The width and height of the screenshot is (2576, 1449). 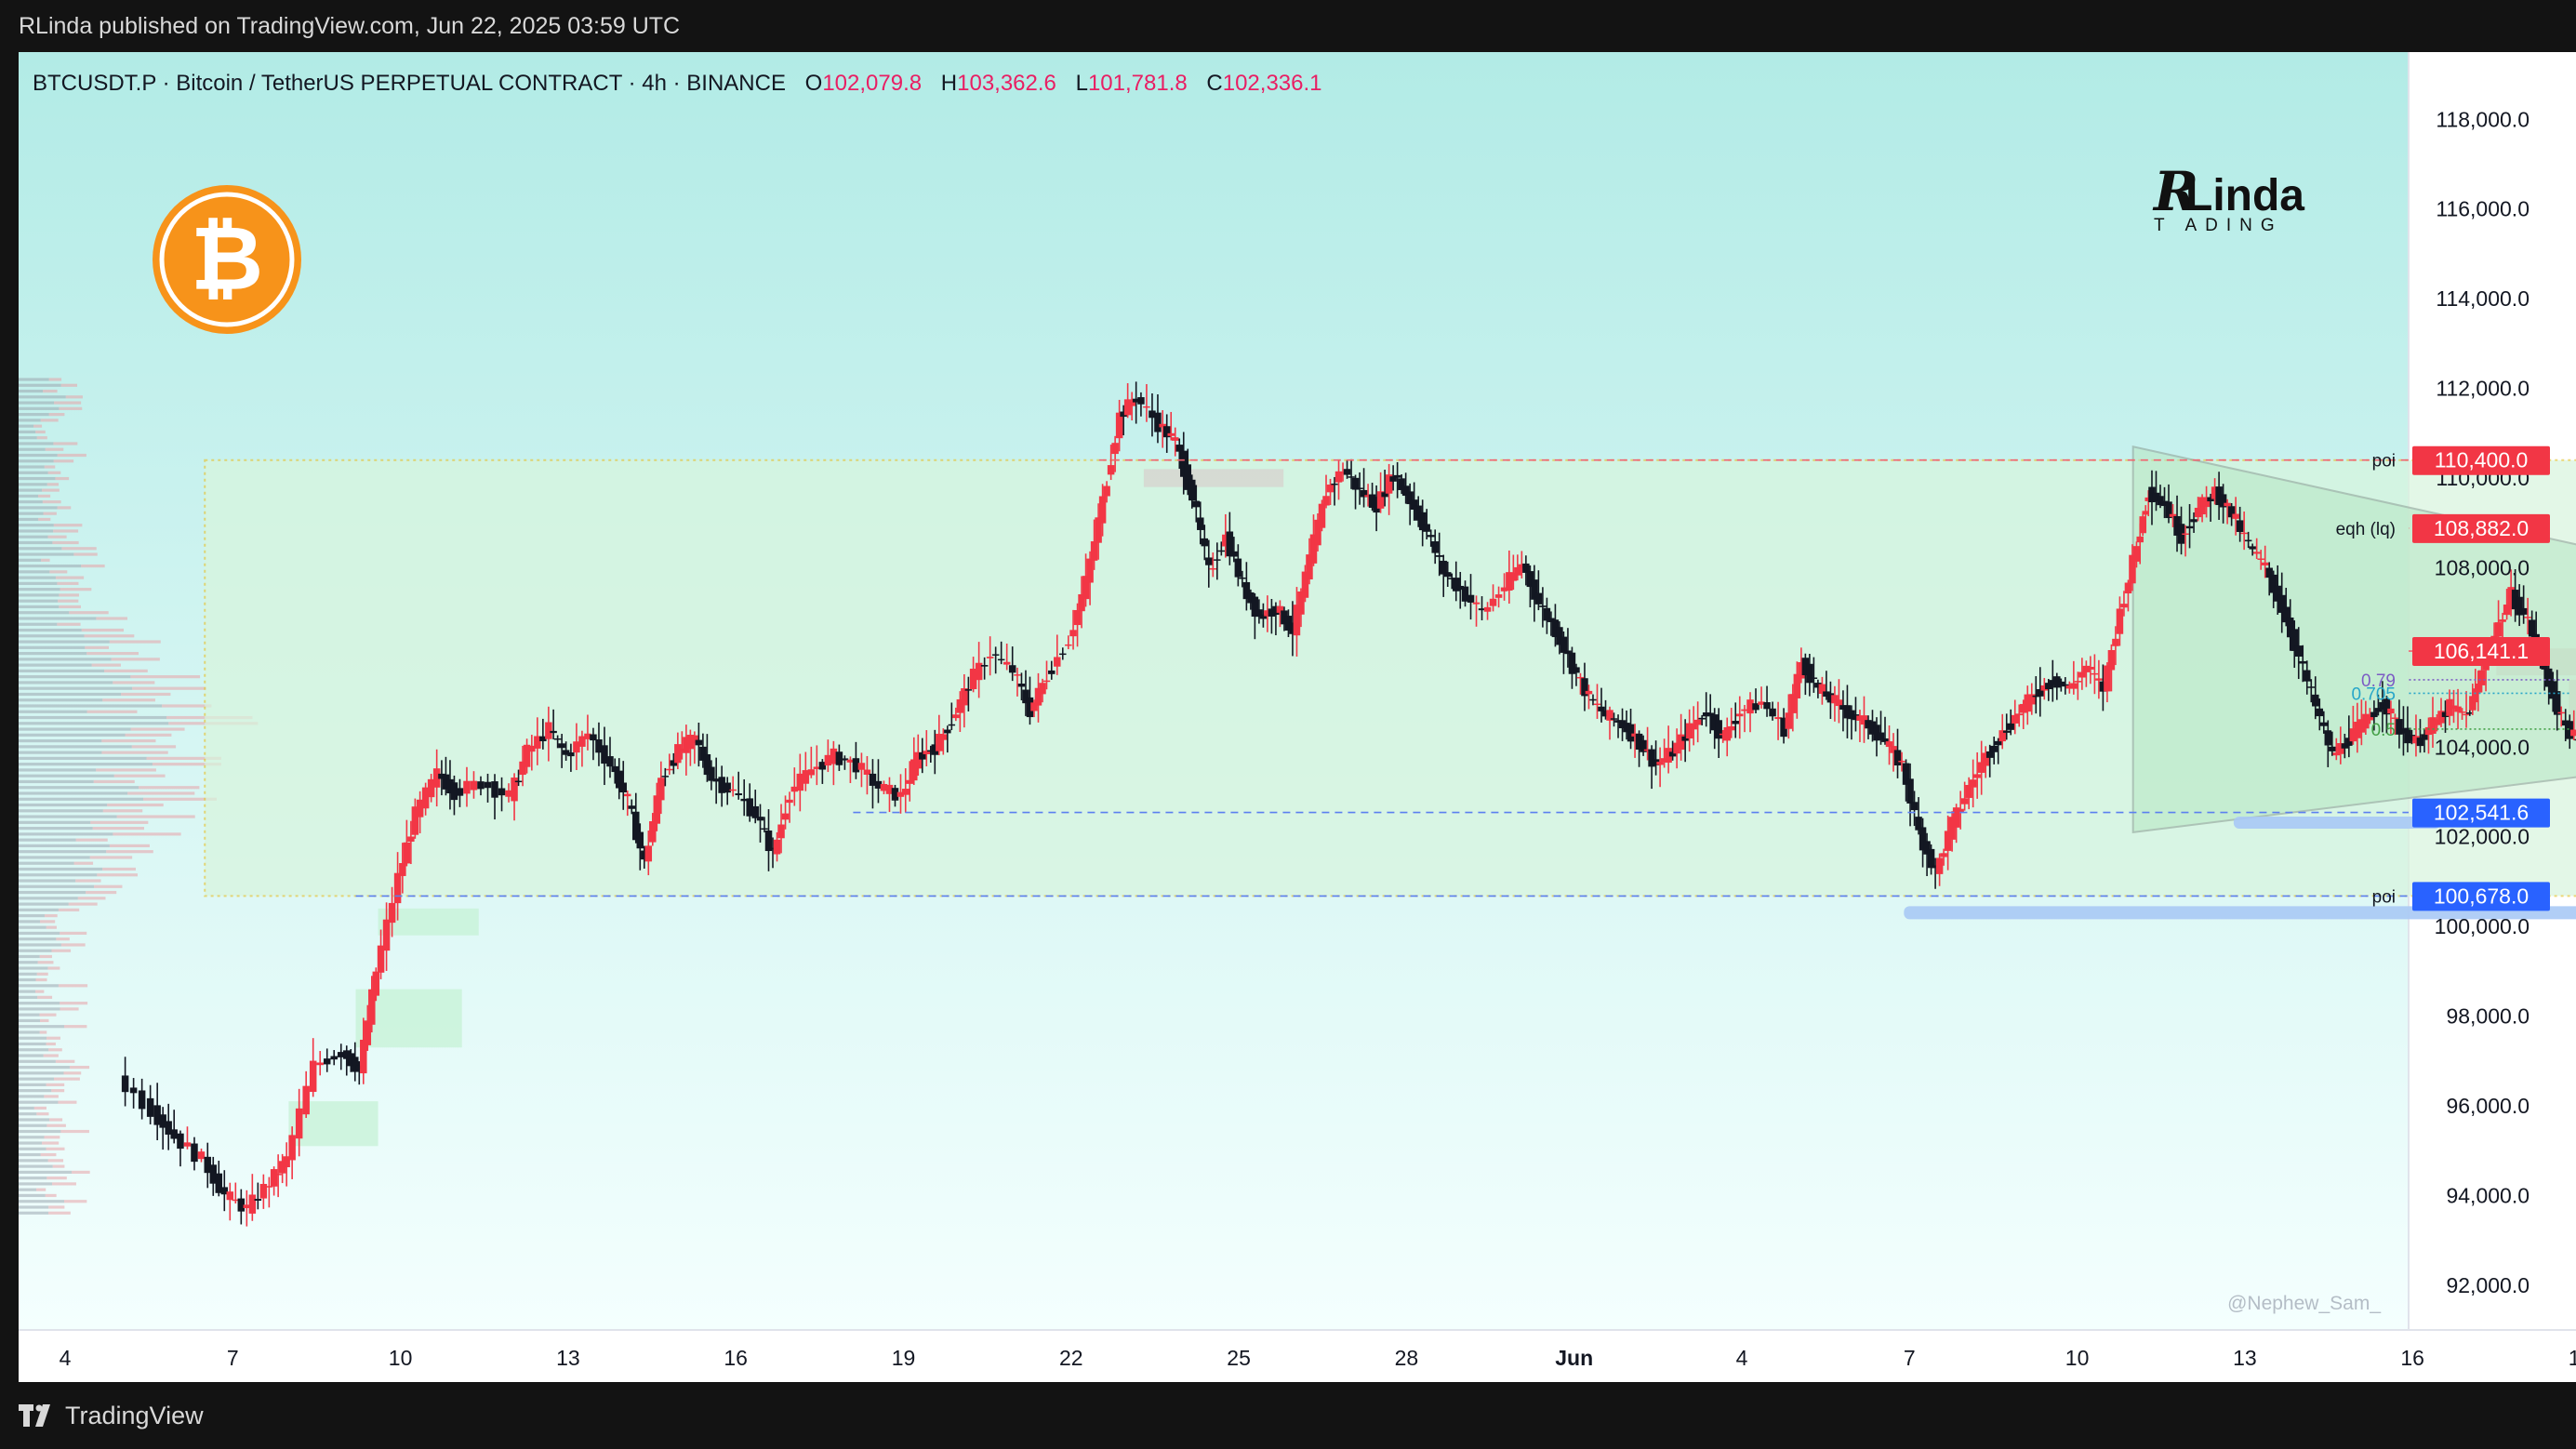 I want to click on tradingview-logo: TradingView, so click(x=111, y=1415).